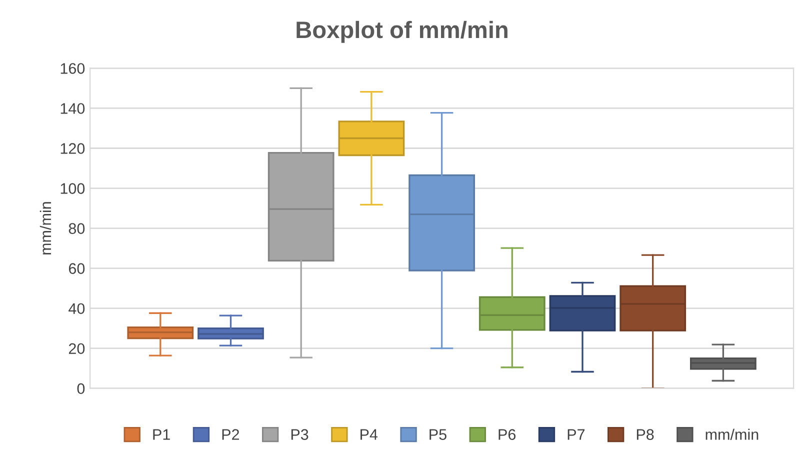 This screenshot has height=464, width=804. I want to click on legend-label: P2, so click(230, 434).